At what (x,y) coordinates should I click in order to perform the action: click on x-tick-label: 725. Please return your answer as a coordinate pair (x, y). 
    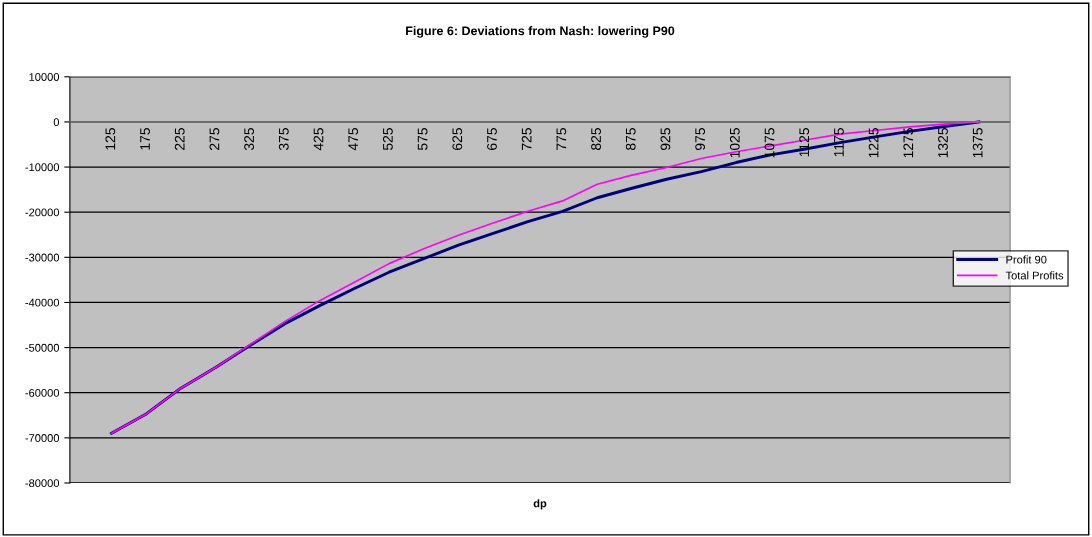
    Looking at the image, I should click on (526, 139).